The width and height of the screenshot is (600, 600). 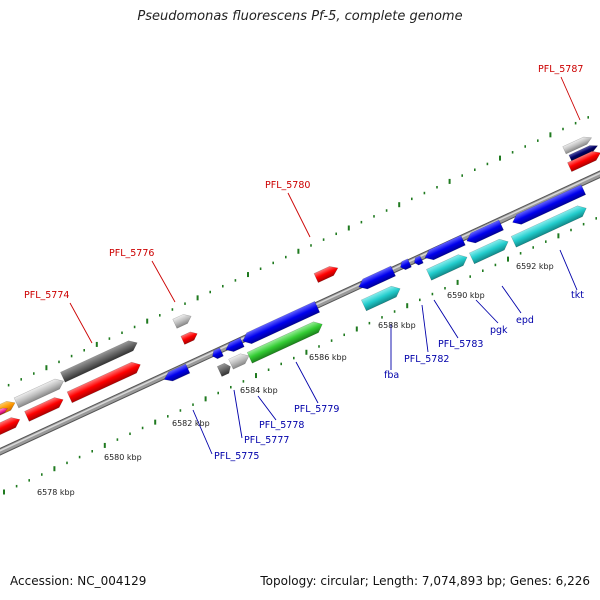 What do you see at coordinates (284, 342) in the screenshot?
I see `gene-green` at bounding box center [284, 342].